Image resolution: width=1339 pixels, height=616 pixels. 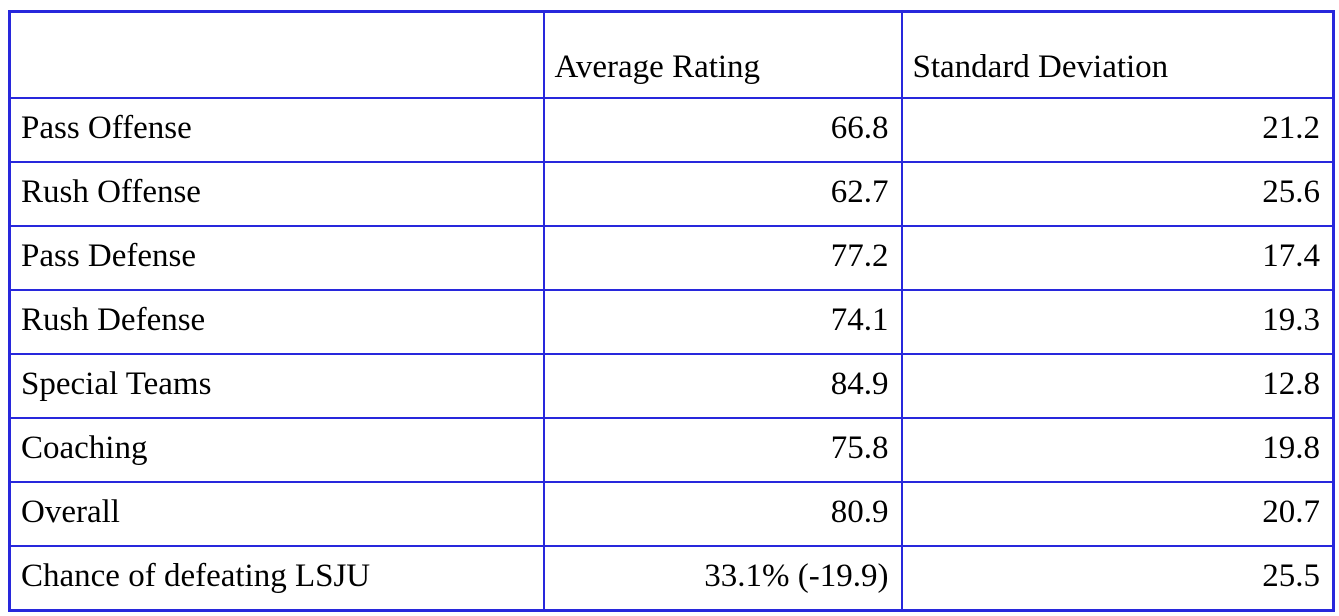 I want to click on average-rating-cell: 62.7, so click(x=722, y=194).